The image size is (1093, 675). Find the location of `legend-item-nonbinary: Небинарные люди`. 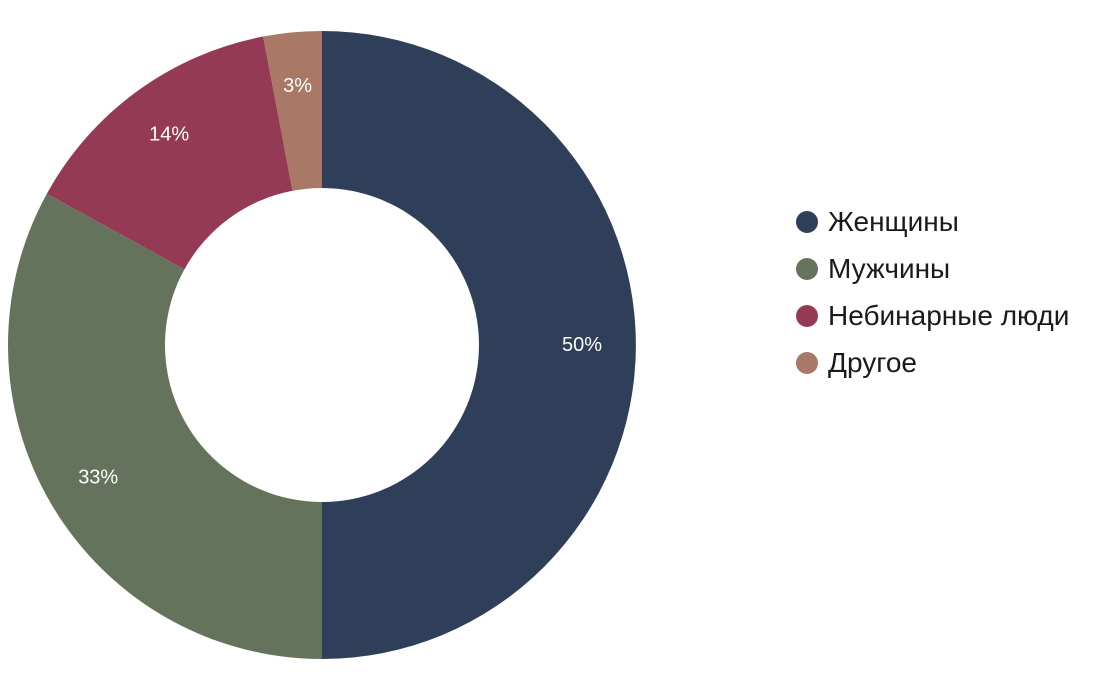

legend-item-nonbinary: Небинарные люди is located at coordinates (932, 315).